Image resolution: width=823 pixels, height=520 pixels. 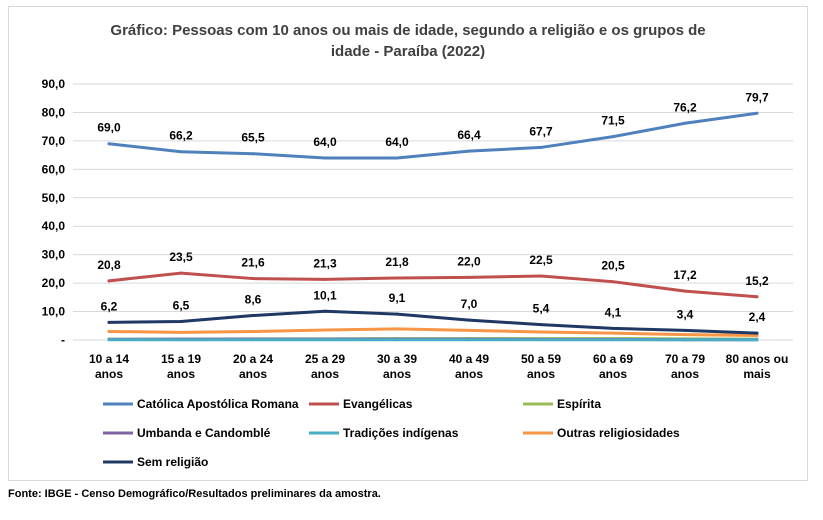 I want to click on data-label: 9,1, so click(x=397, y=298).